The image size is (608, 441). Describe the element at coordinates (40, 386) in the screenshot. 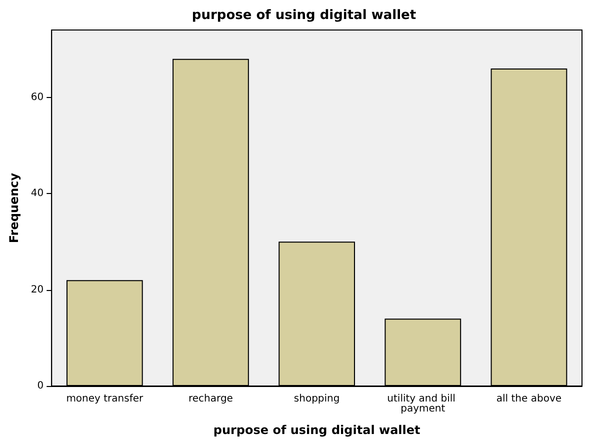

I see `y-tick-label: 0` at that location.